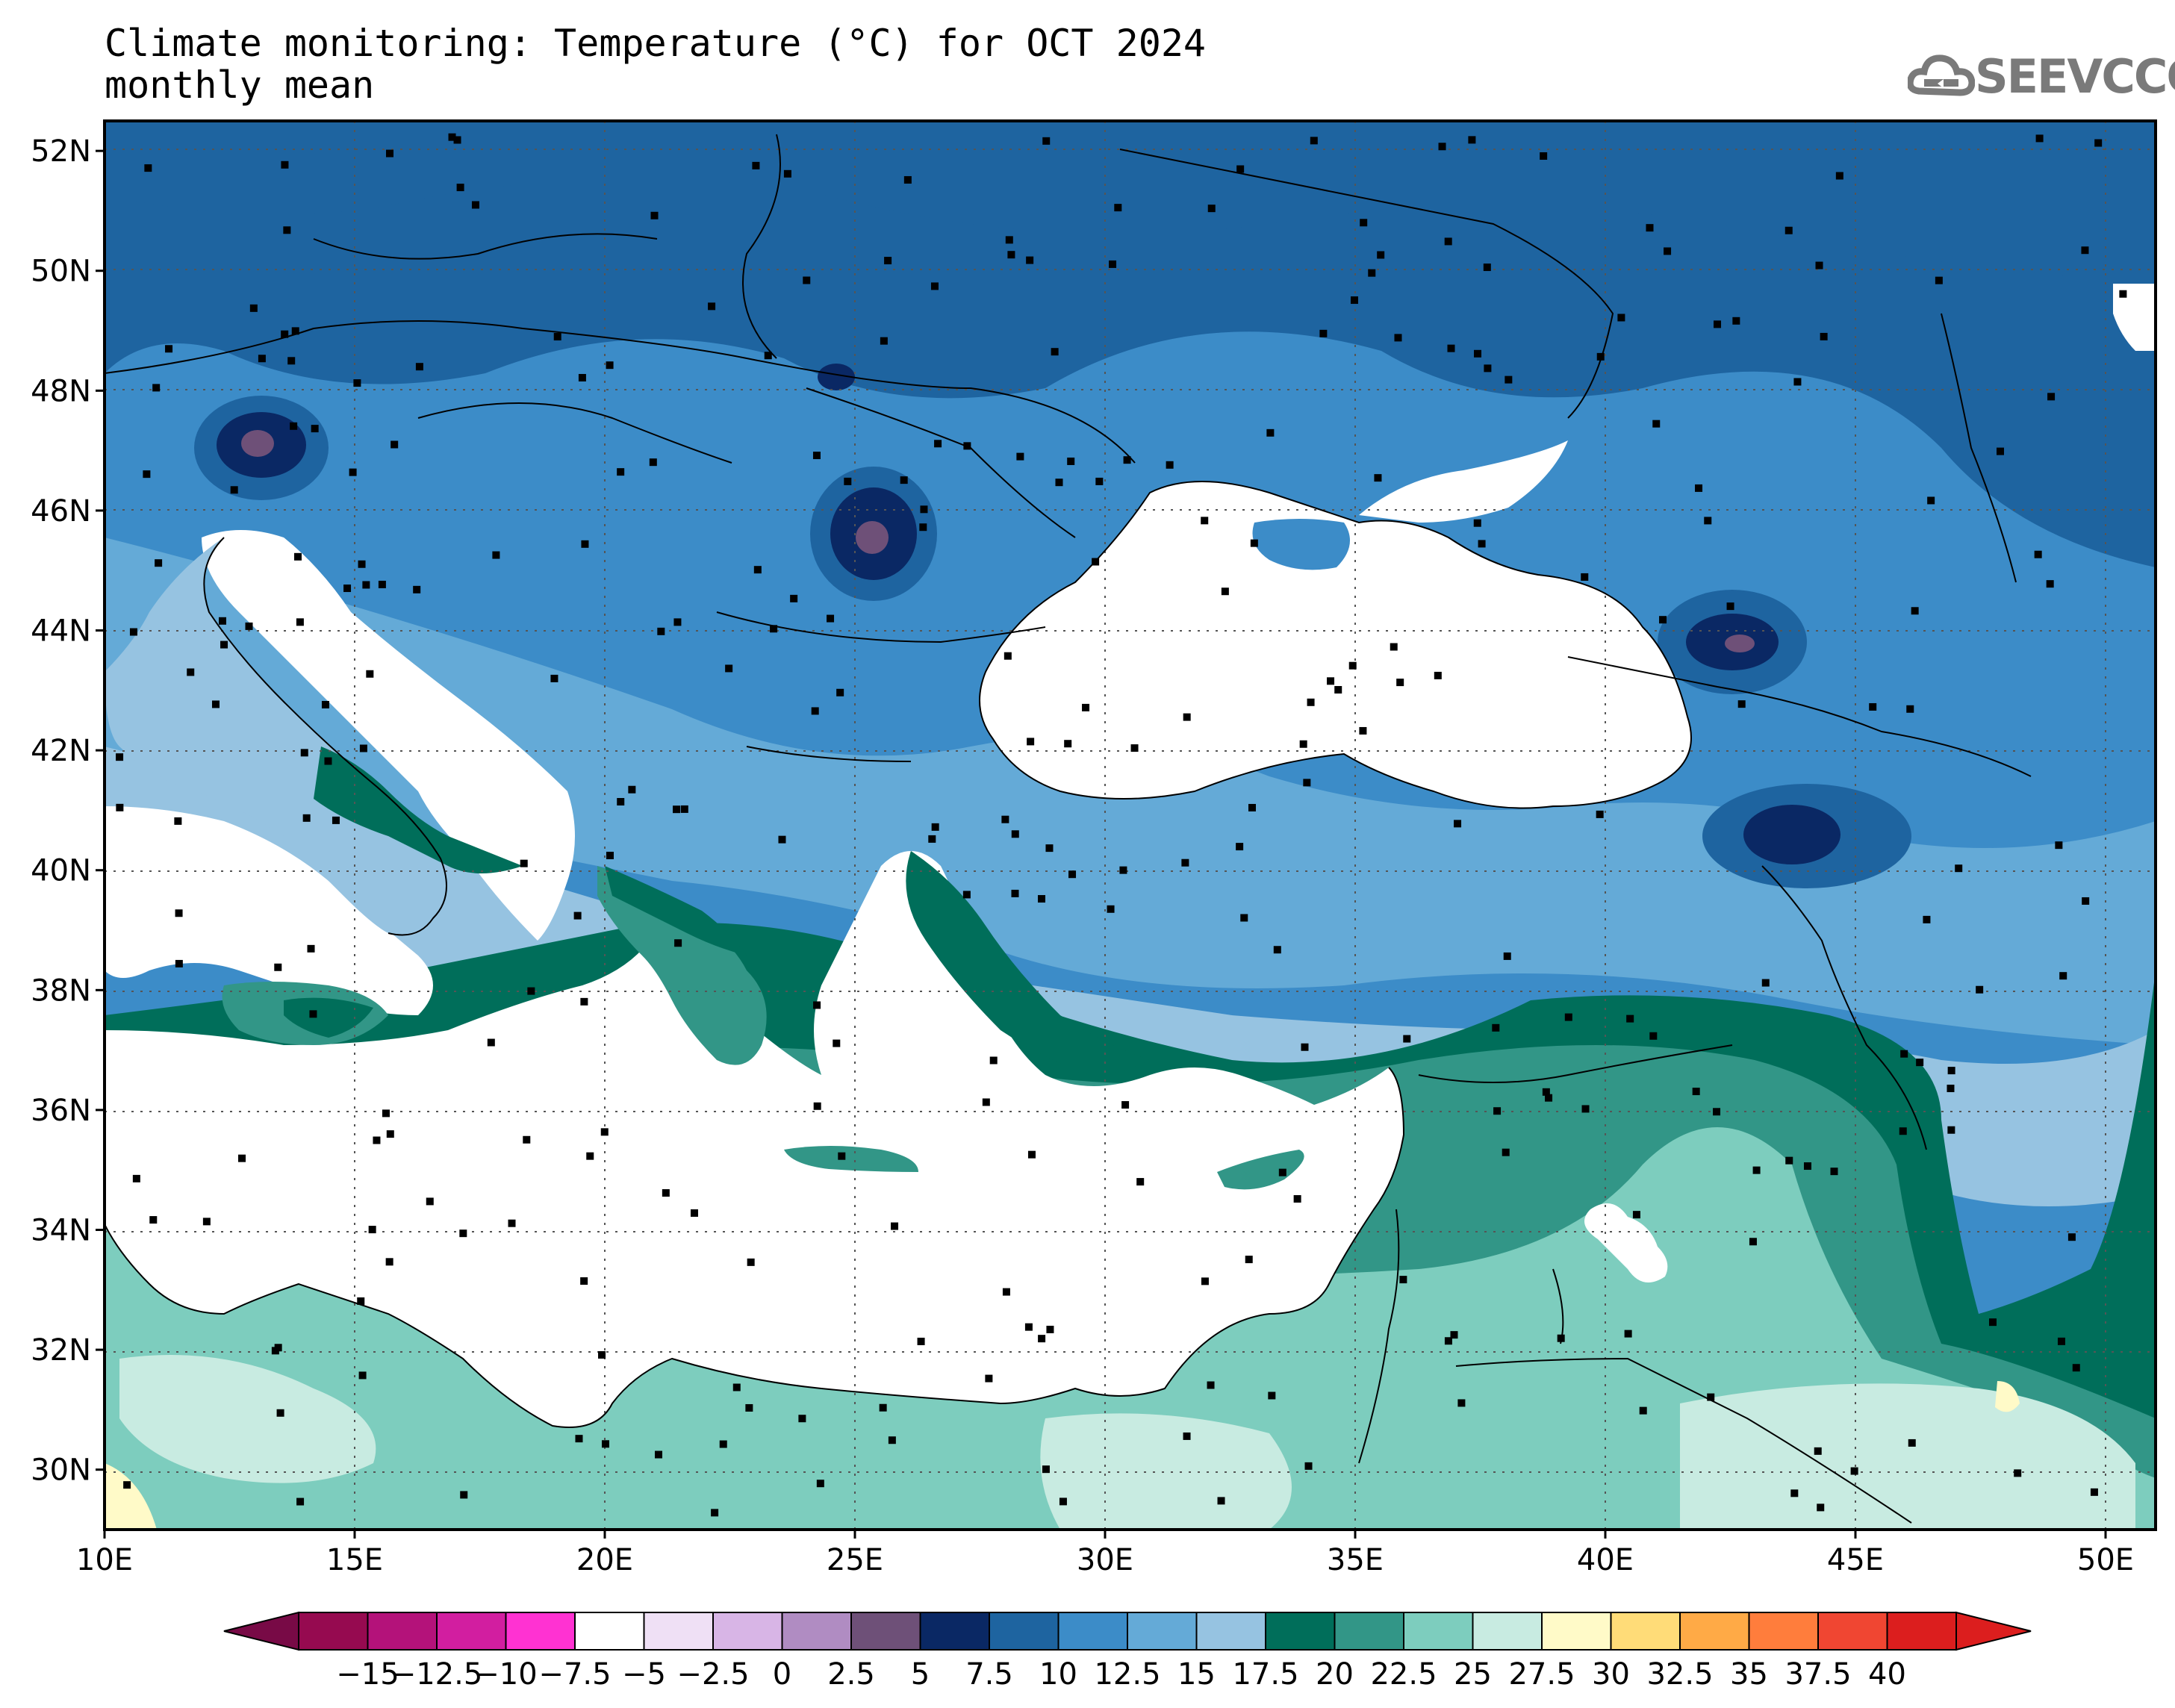 The image size is (2175, 1708). What do you see at coordinates (1355, 1560) in the screenshot?
I see `lon-tick-label: 35E` at bounding box center [1355, 1560].